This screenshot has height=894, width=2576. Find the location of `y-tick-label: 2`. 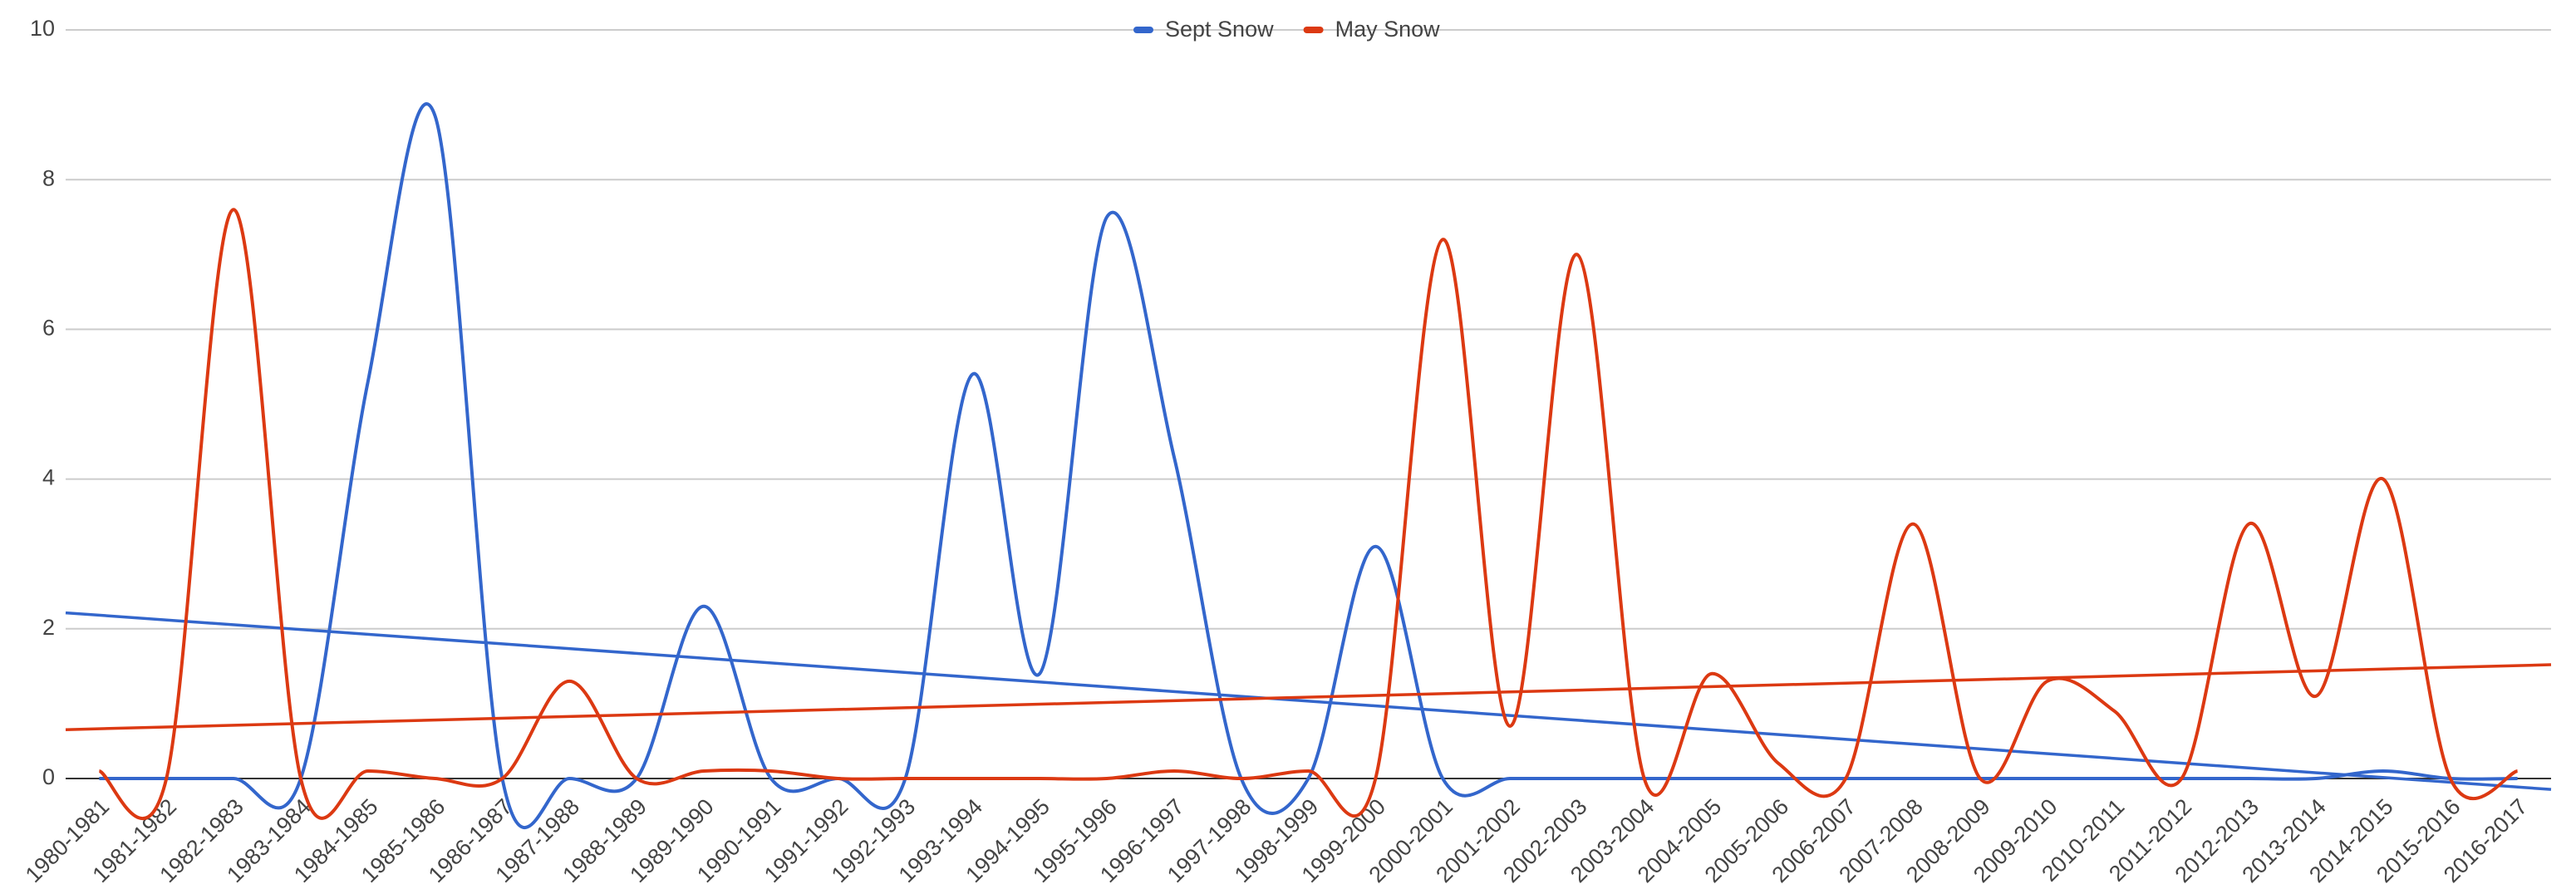

y-tick-label: 2 is located at coordinates (48, 627).